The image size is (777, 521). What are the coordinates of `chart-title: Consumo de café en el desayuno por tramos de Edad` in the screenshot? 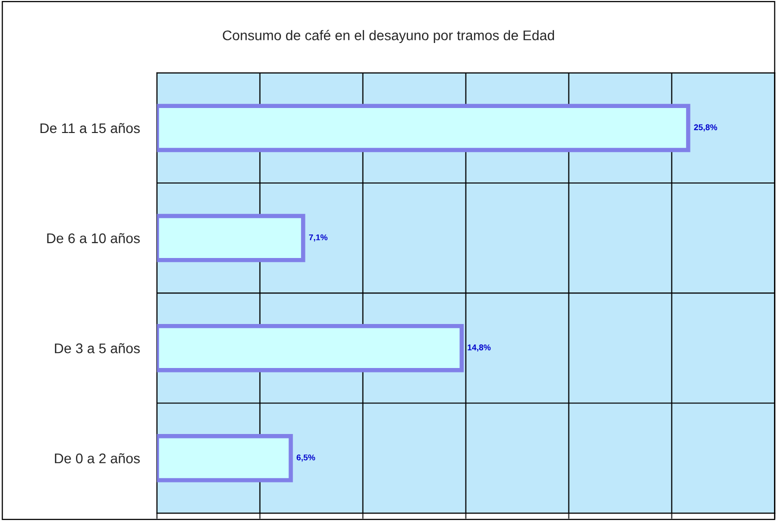 It's located at (388, 37).